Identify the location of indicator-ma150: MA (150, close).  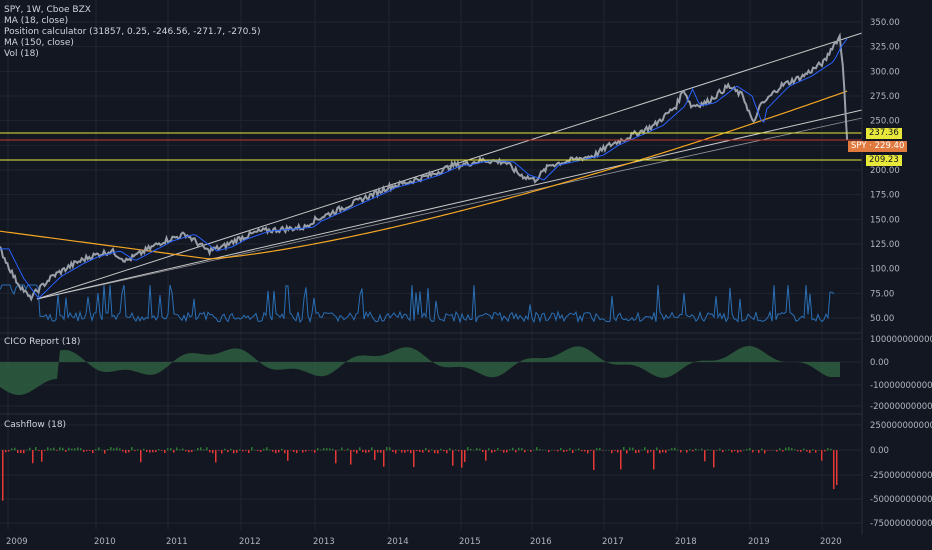
(39, 43).